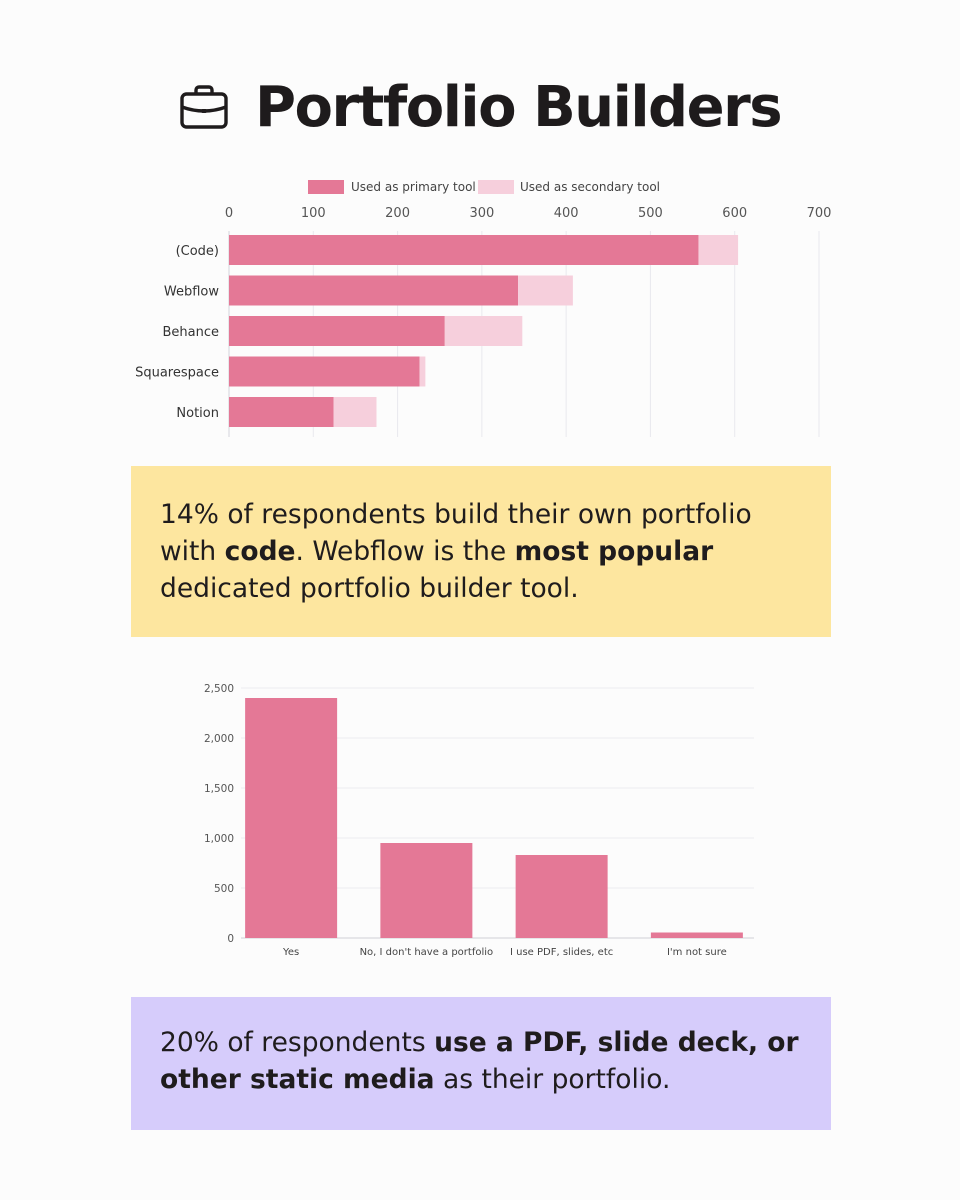  I want to click on y-category-label: Behance, so click(190, 332).